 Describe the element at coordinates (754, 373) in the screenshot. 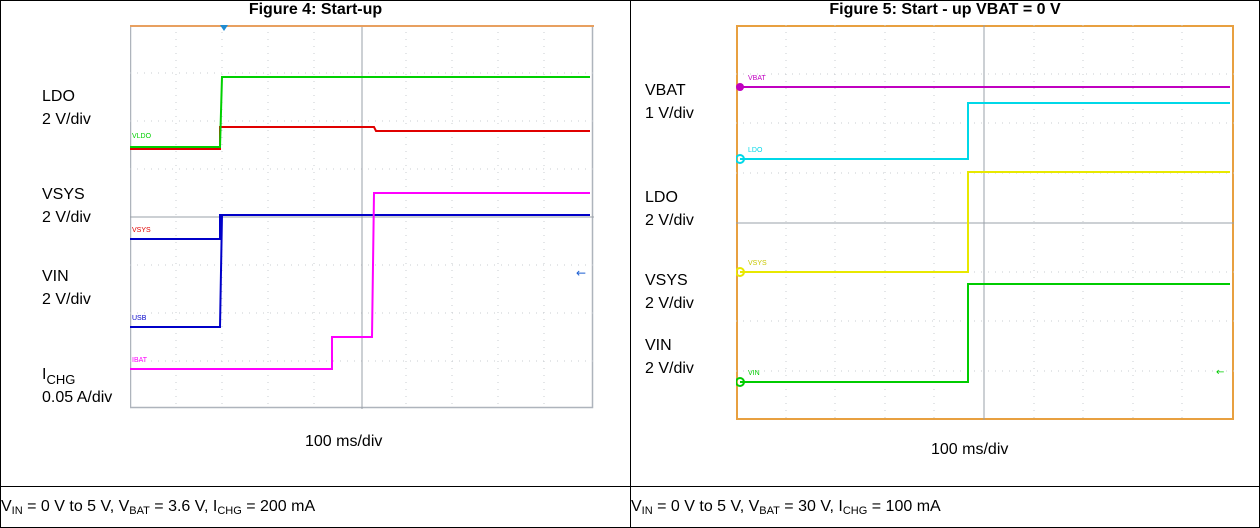

I see `fig5-tag-vin: VIN` at that location.